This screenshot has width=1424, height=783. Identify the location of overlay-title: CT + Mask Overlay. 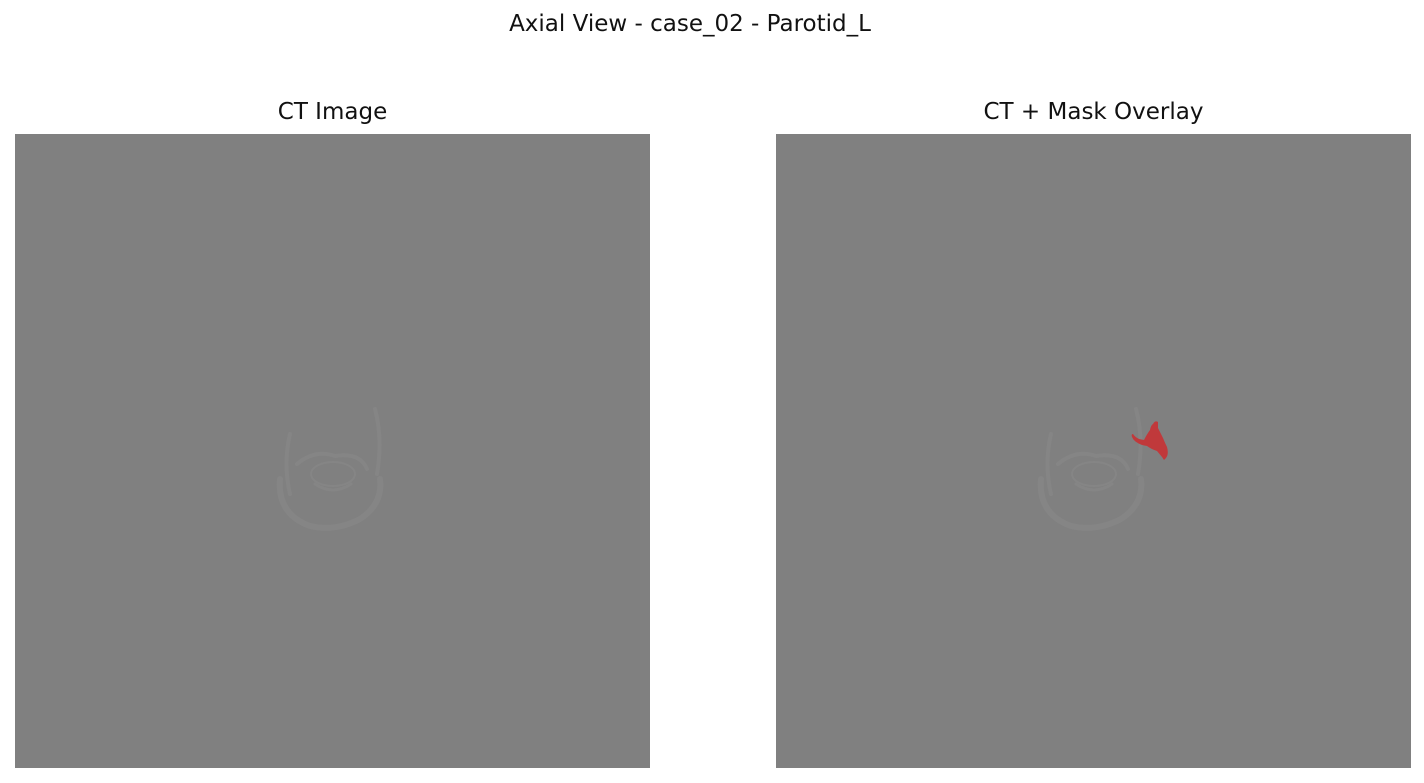
(1093, 112).